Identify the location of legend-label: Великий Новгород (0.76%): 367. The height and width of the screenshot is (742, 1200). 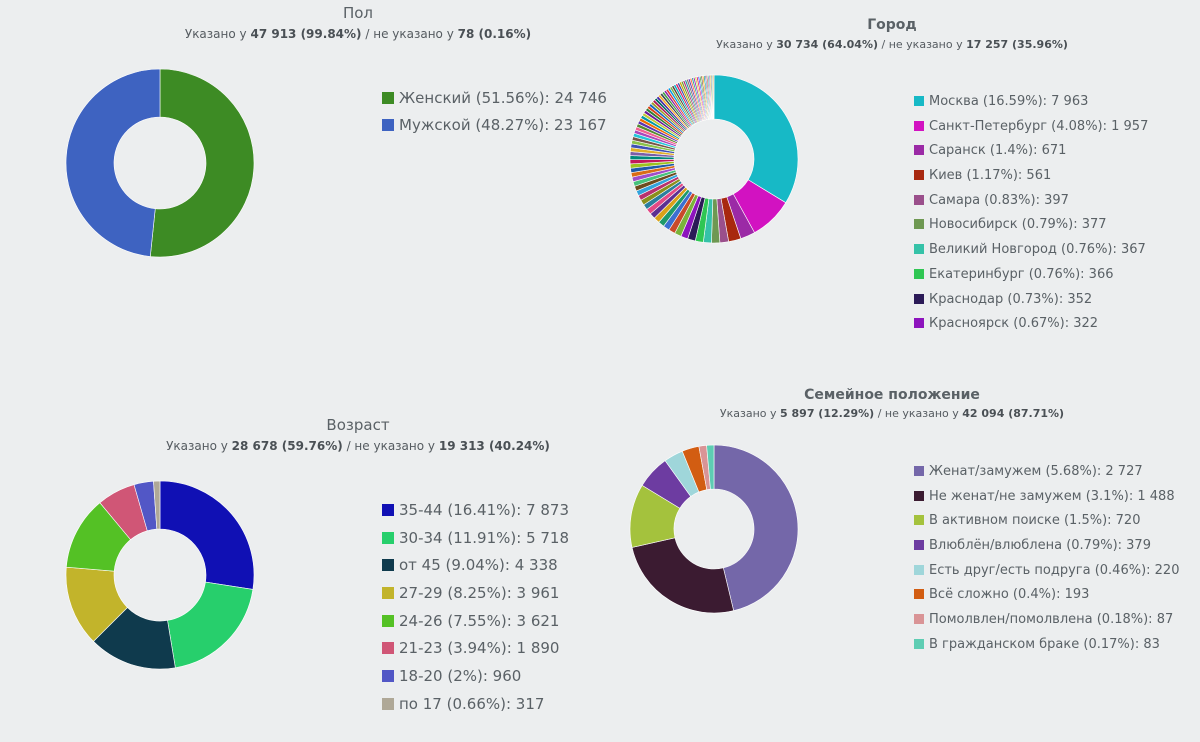
(1037, 250).